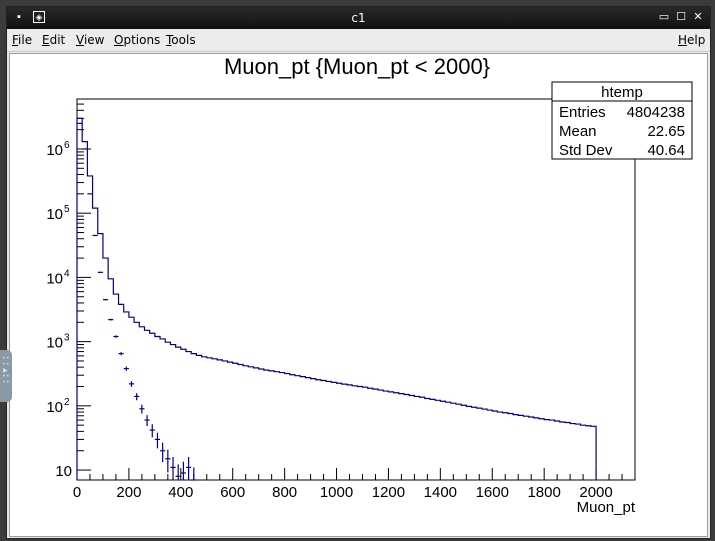  What do you see at coordinates (358, 40) in the screenshot?
I see `menu-bar: File Edit View Options Tools Help` at bounding box center [358, 40].